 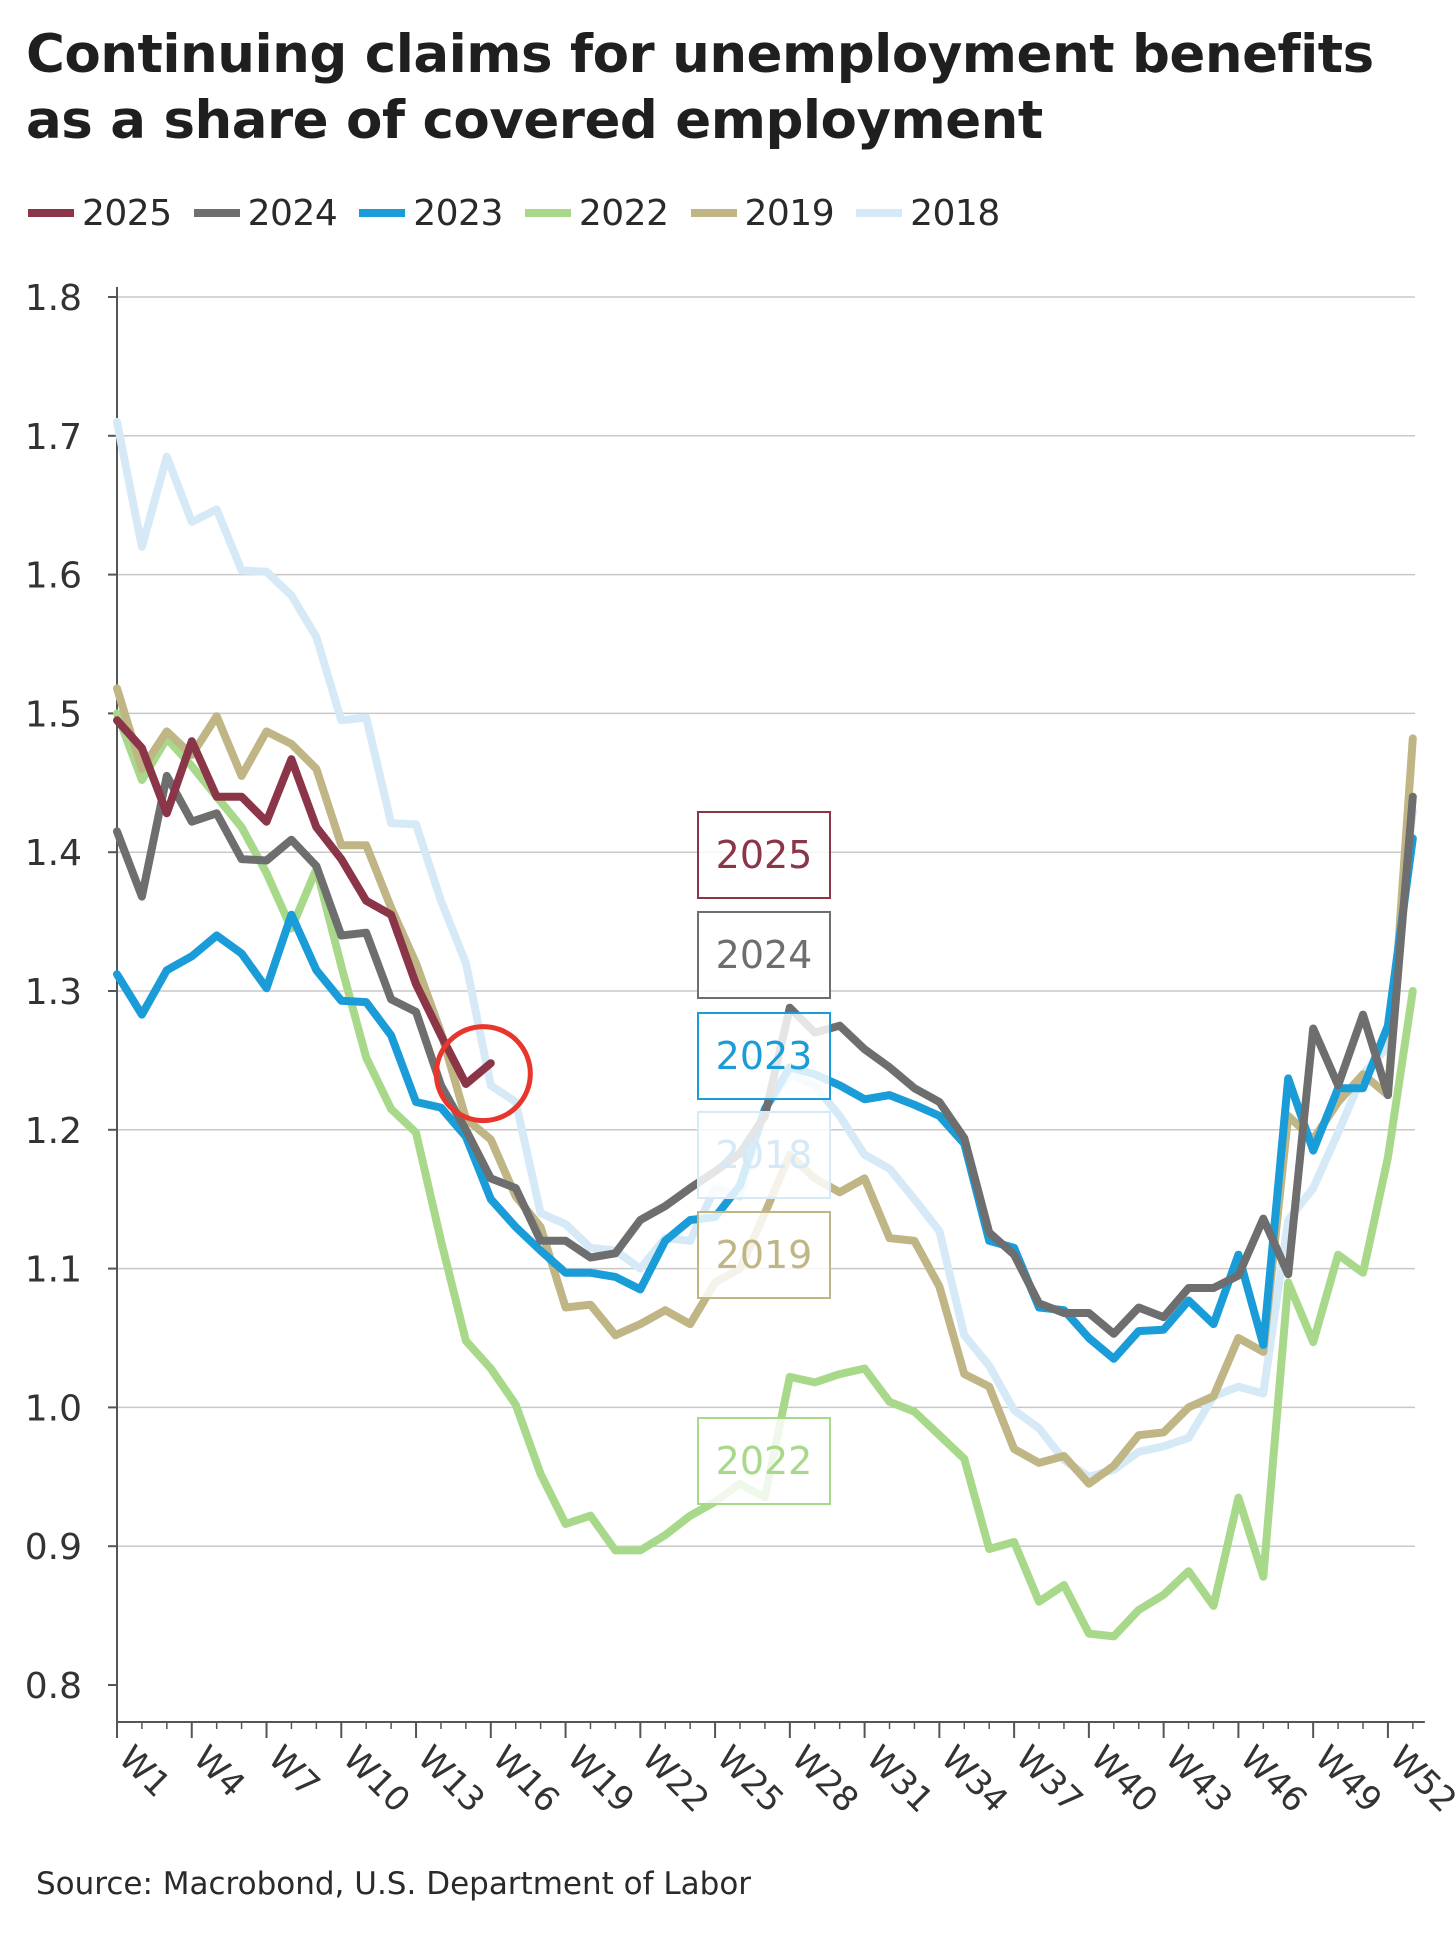 What do you see at coordinates (53, 1408) in the screenshot?
I see `y-tick-label: 1.0` at bounding box center [53, 1408].